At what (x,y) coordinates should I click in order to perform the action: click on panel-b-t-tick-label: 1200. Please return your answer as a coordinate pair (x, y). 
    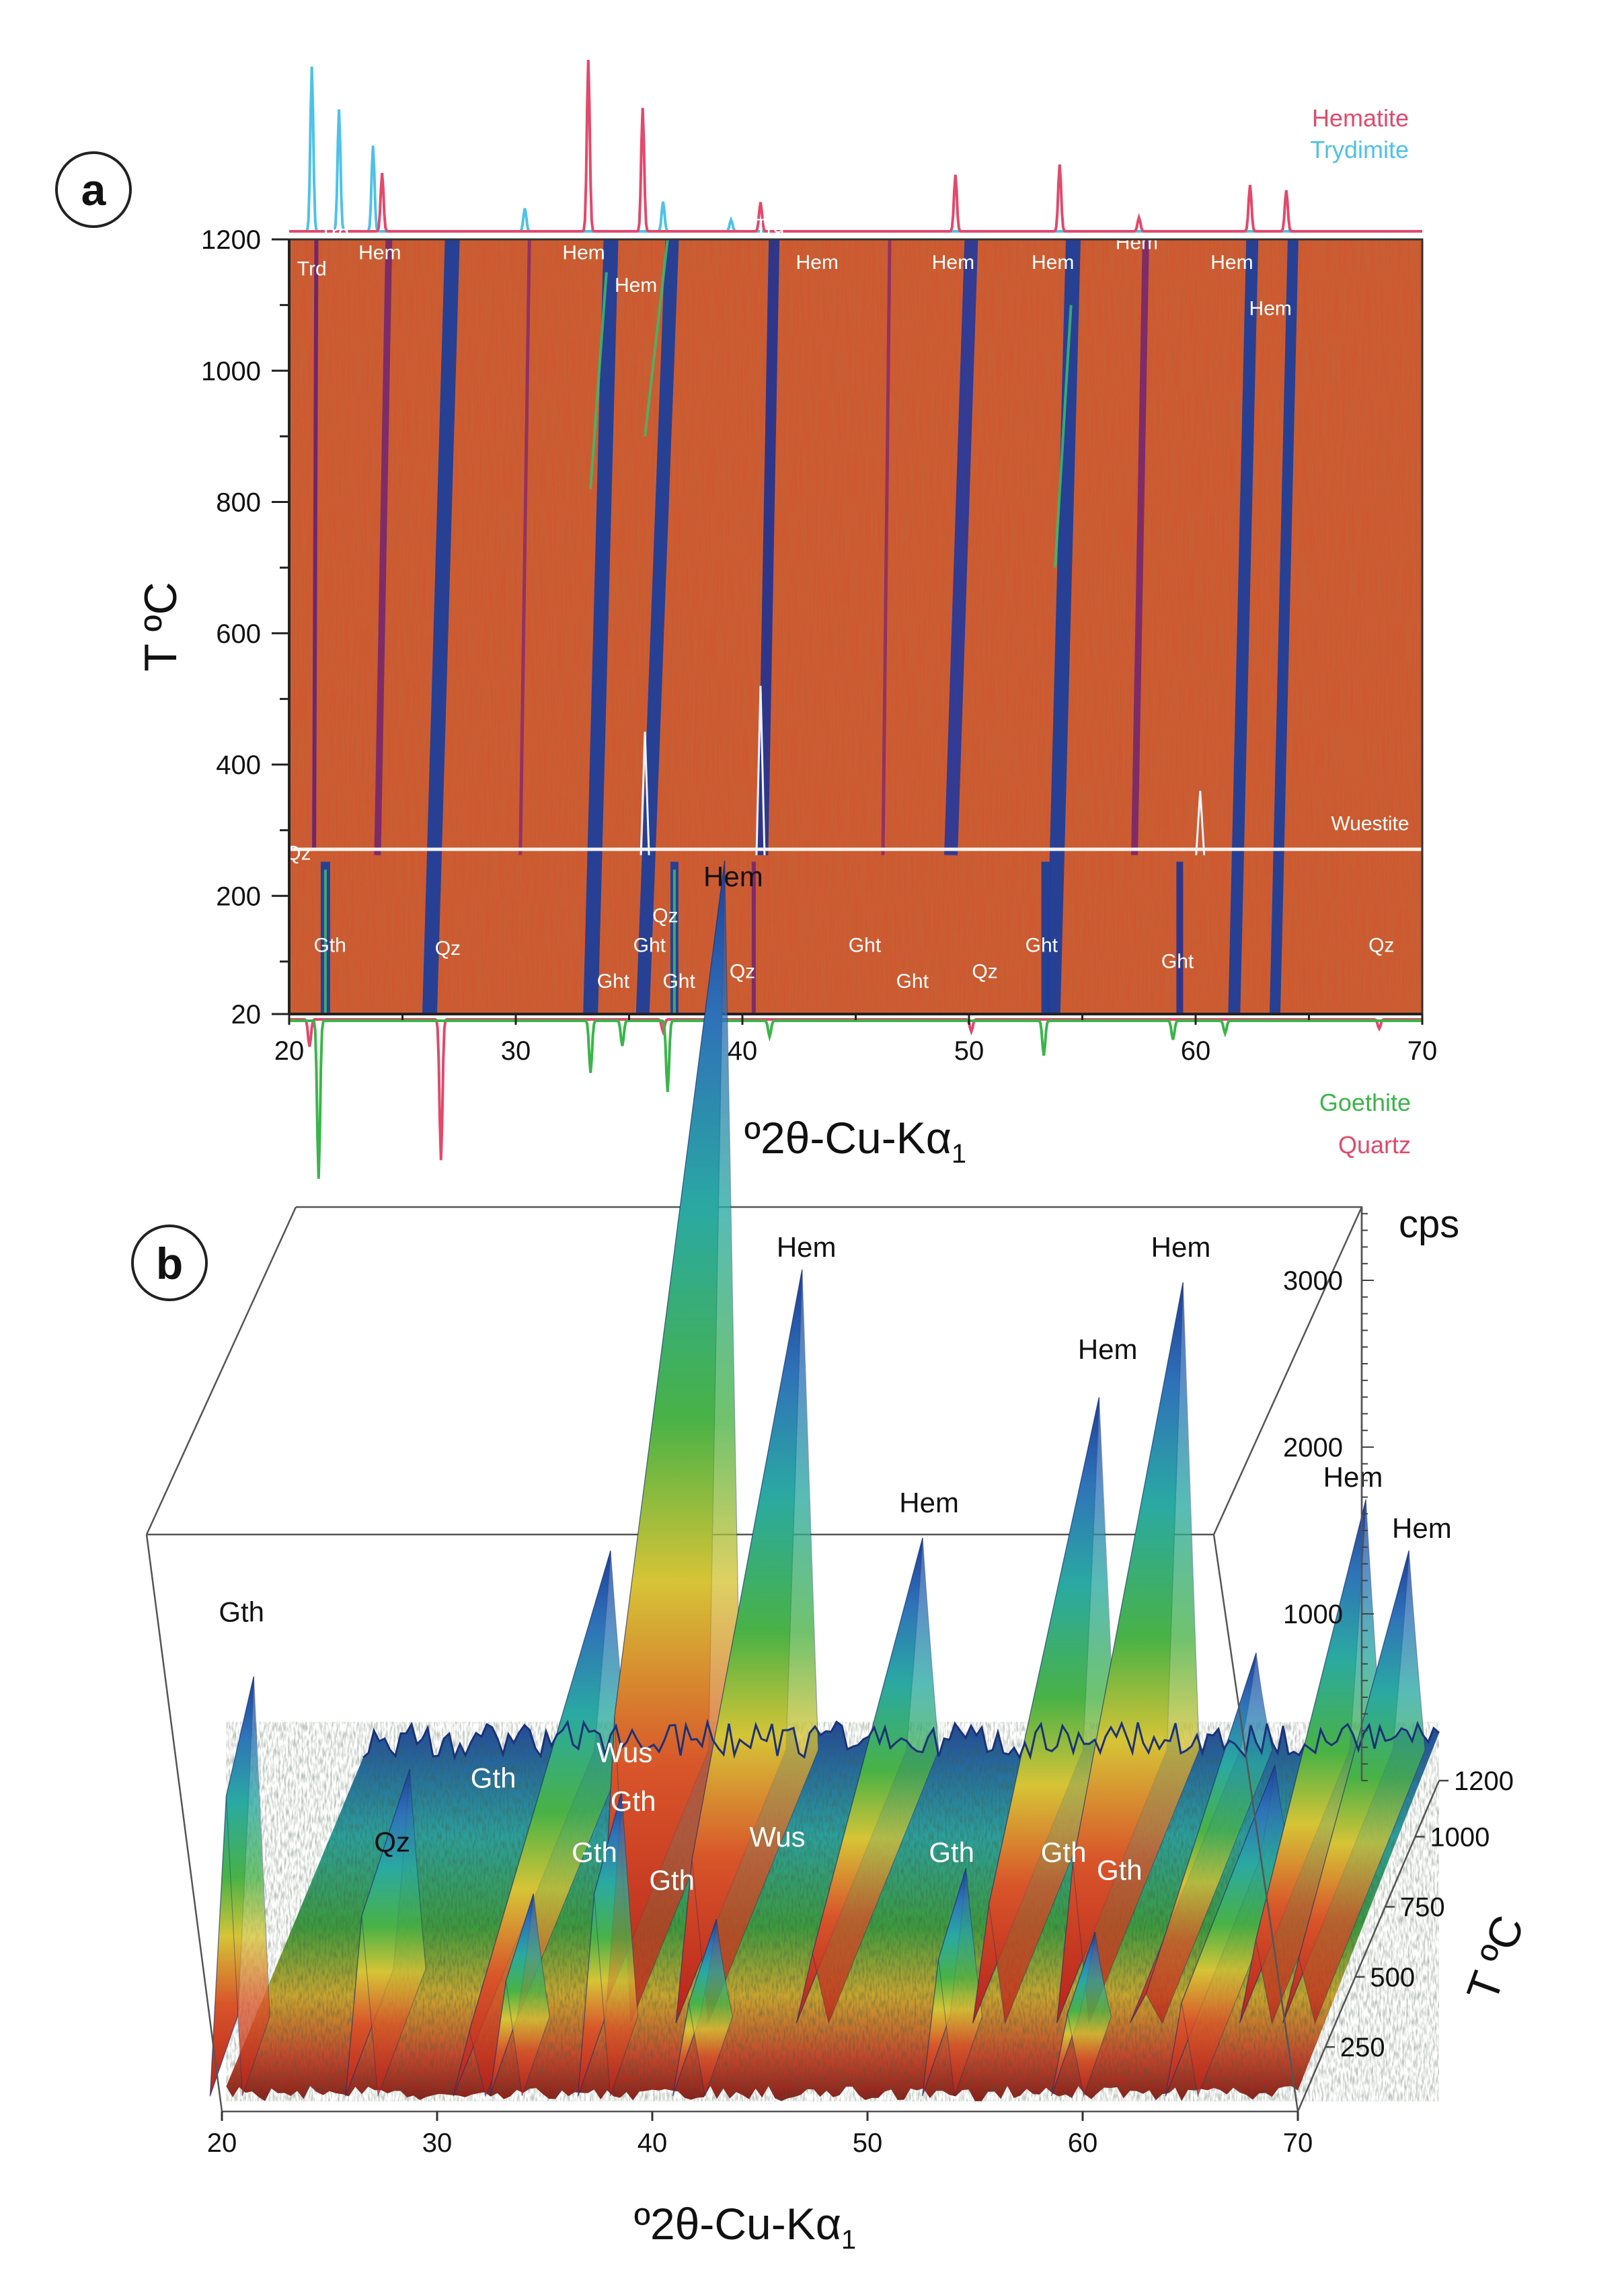
    Looking at the image, I should click on (1484, 1781).